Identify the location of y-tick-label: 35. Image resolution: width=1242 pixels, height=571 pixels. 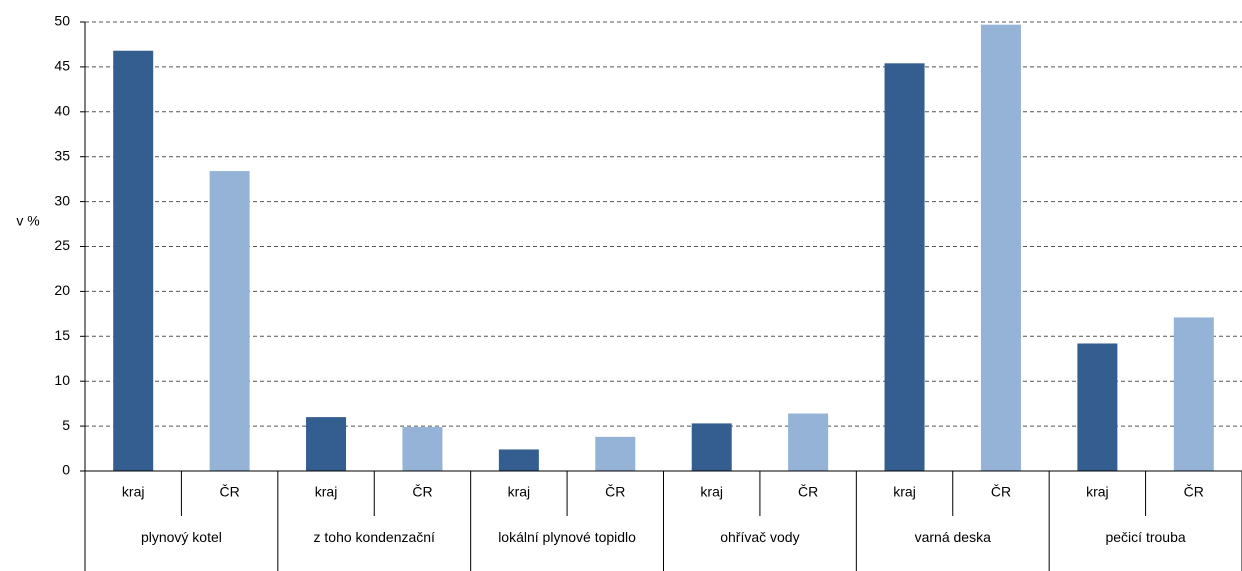
(62, 155).